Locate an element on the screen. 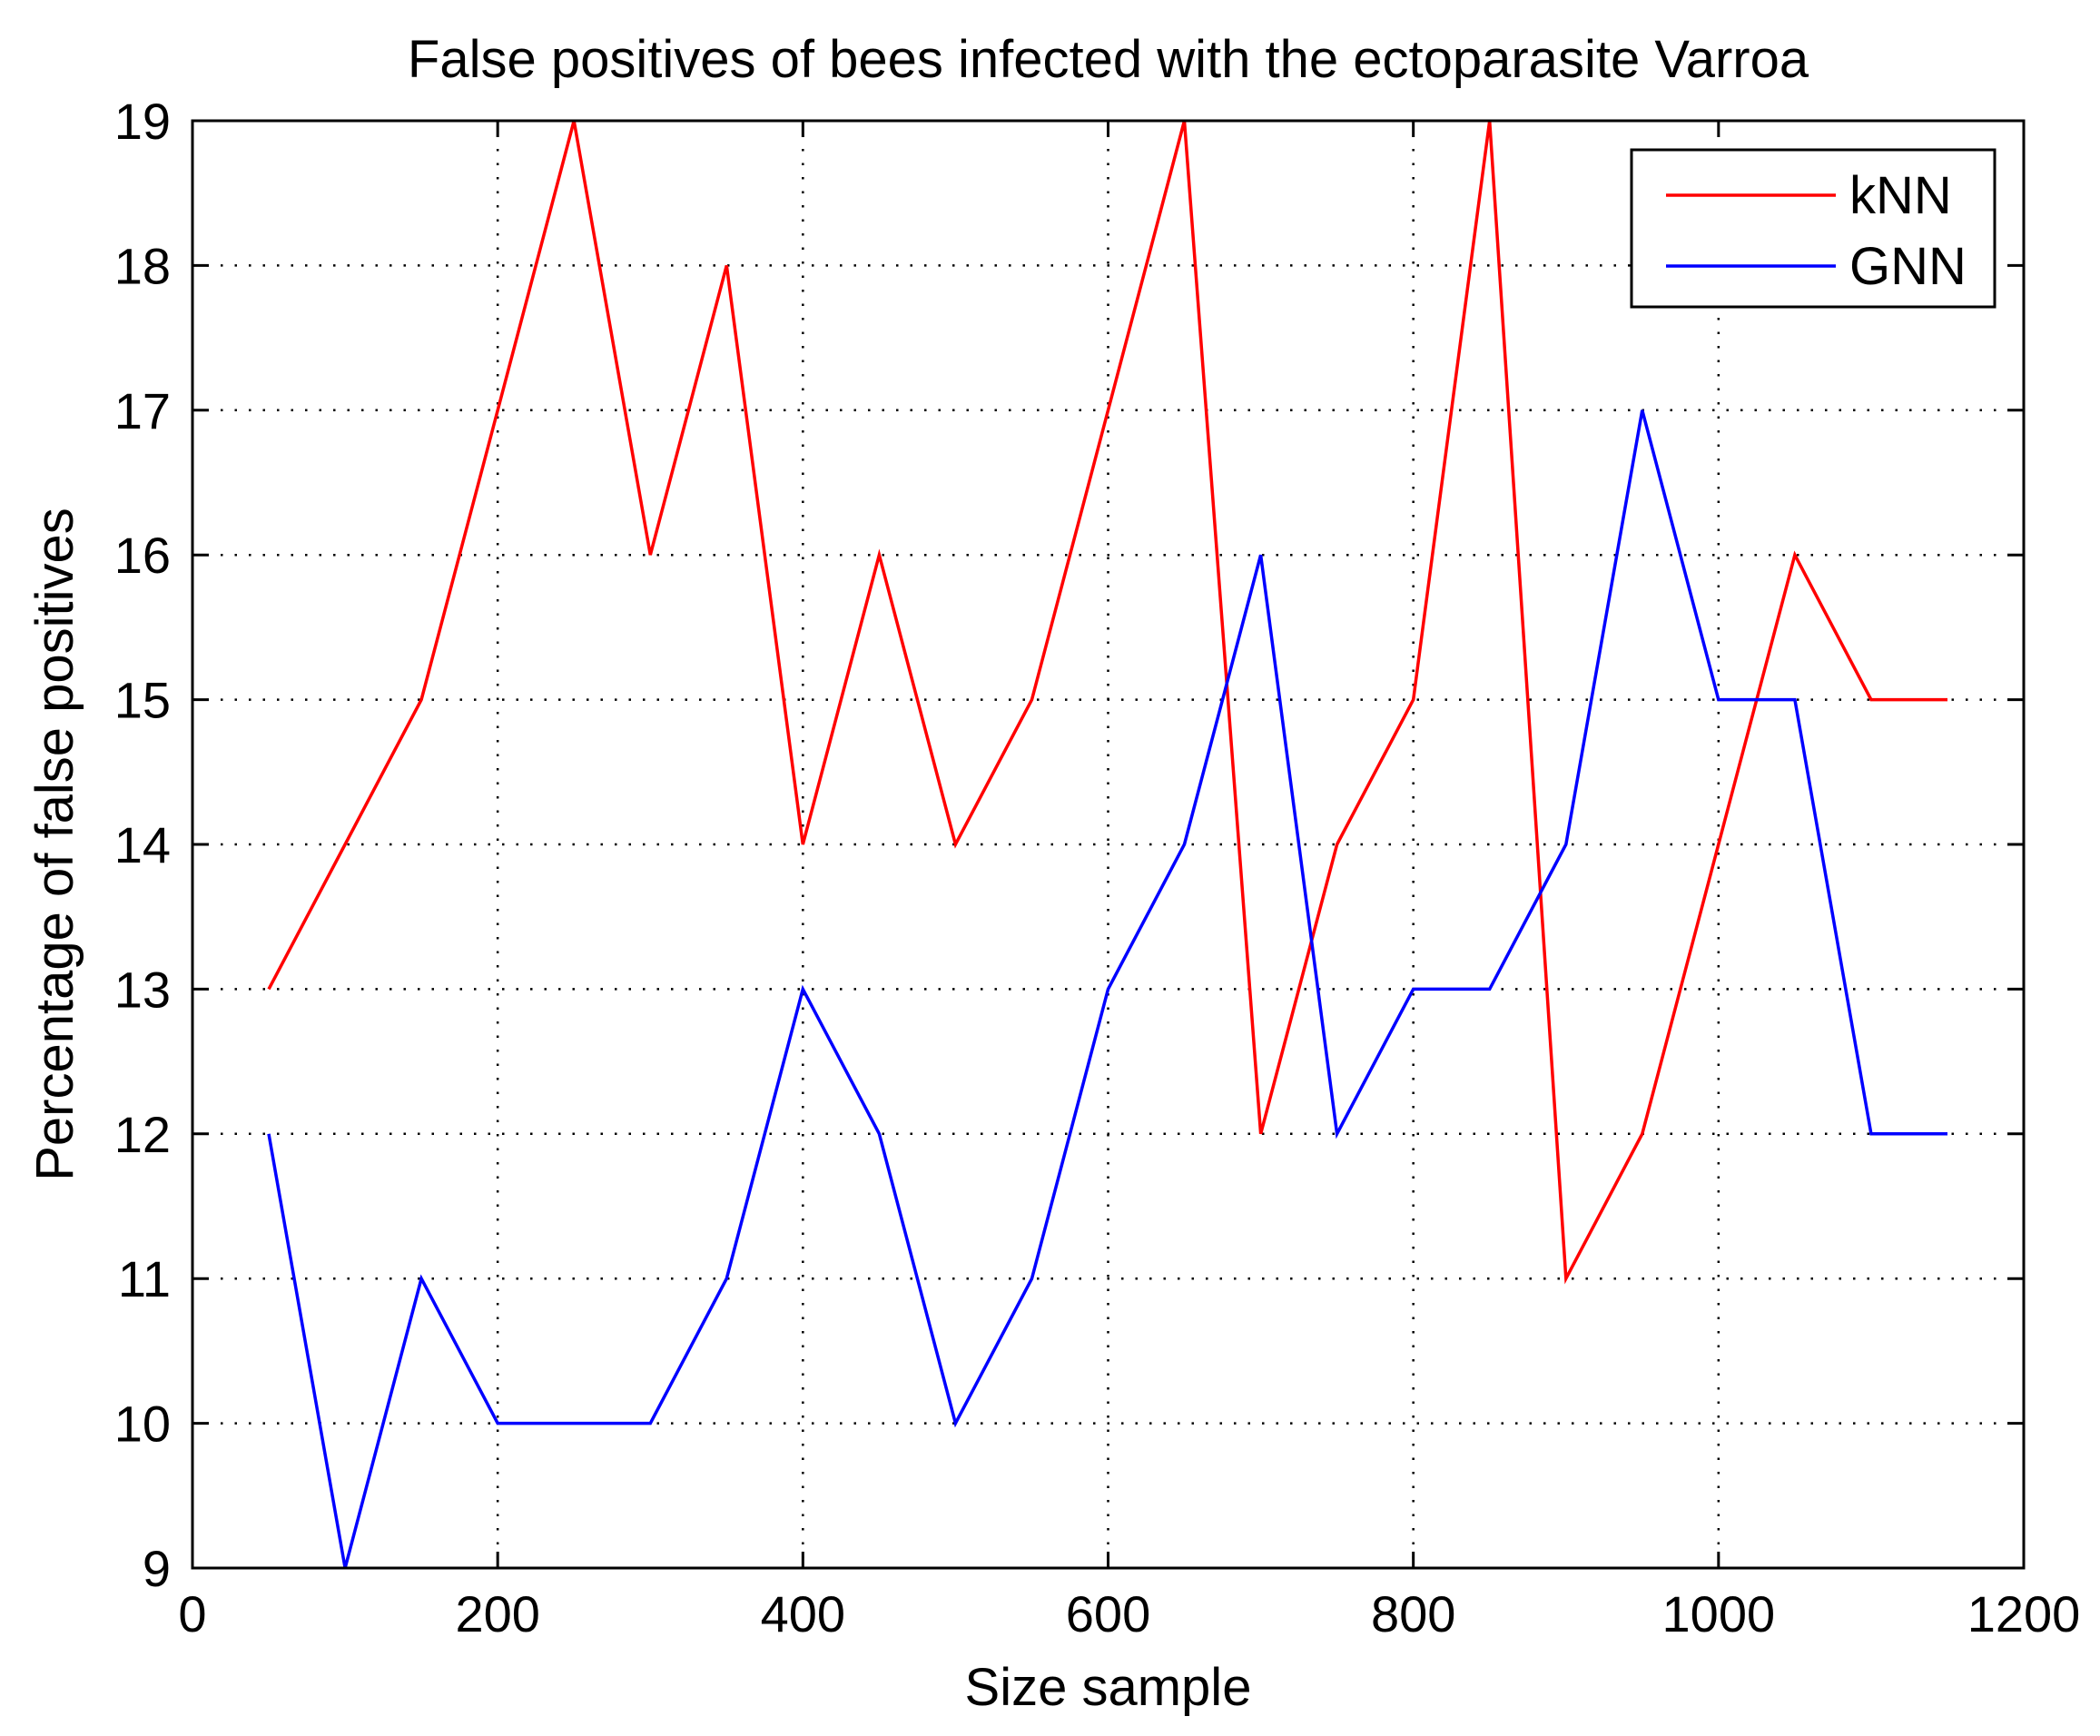  legend-box is located at coordinates (1813, 228).